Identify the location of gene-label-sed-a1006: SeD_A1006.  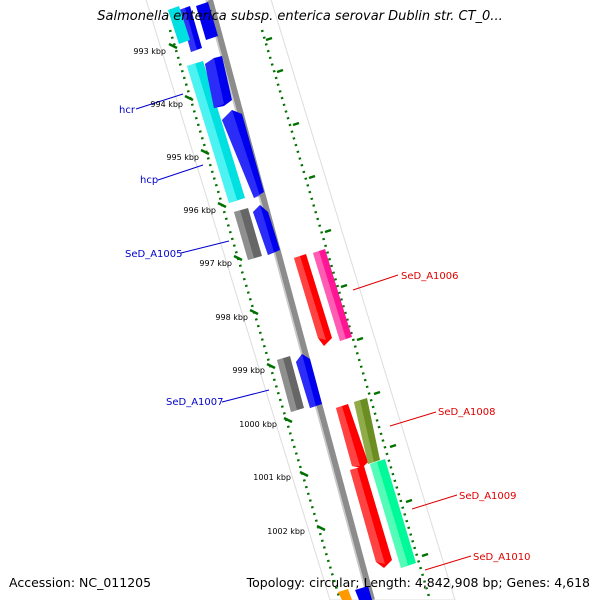
(430, 276).